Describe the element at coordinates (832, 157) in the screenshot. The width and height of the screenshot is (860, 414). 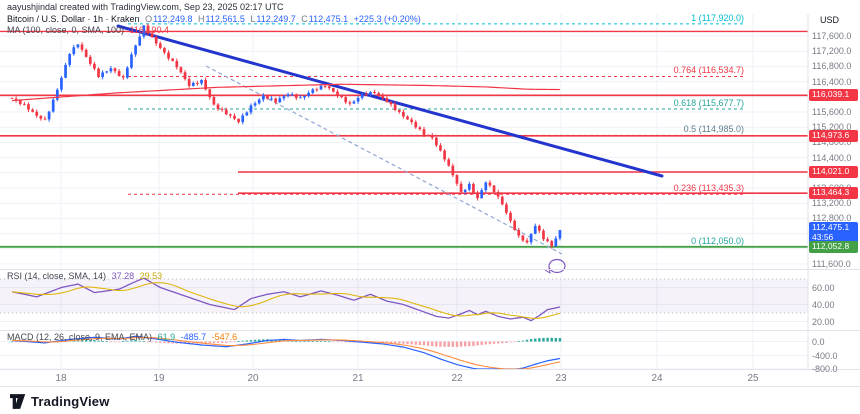
I see `price-tick-label: 114,400.0` at that location.